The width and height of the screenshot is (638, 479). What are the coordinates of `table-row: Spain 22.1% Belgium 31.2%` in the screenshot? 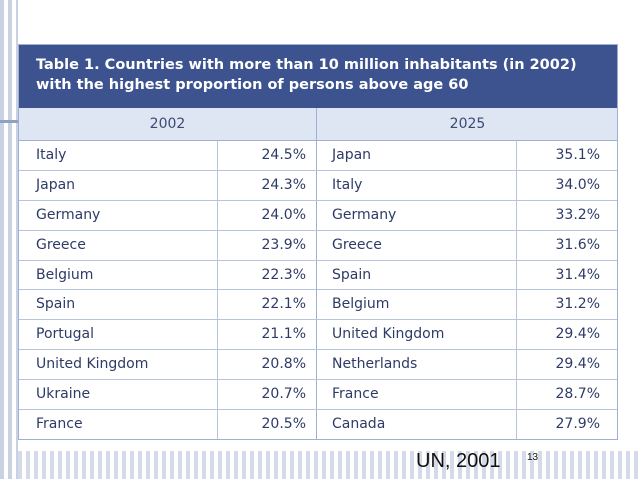 It's located at (318, 305).